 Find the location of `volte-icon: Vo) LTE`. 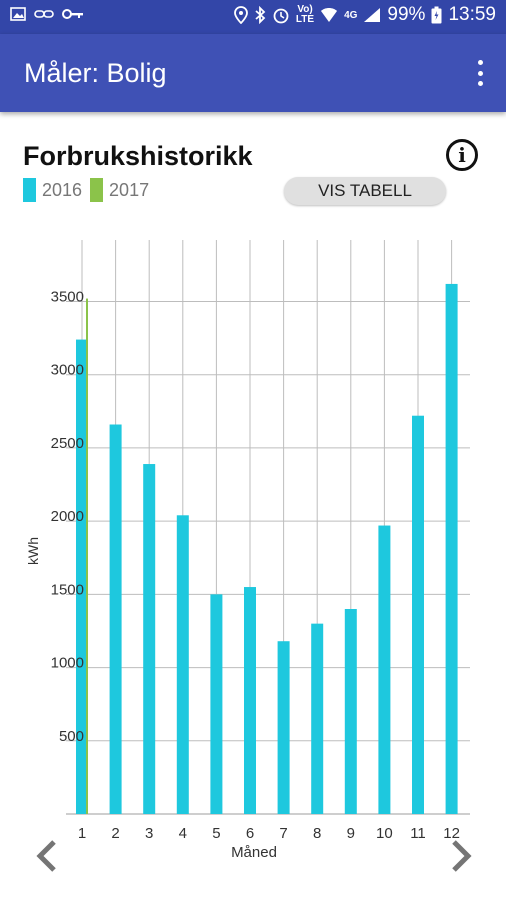

volte-icon: Vo) LTE is located at coordinates (305, 15).